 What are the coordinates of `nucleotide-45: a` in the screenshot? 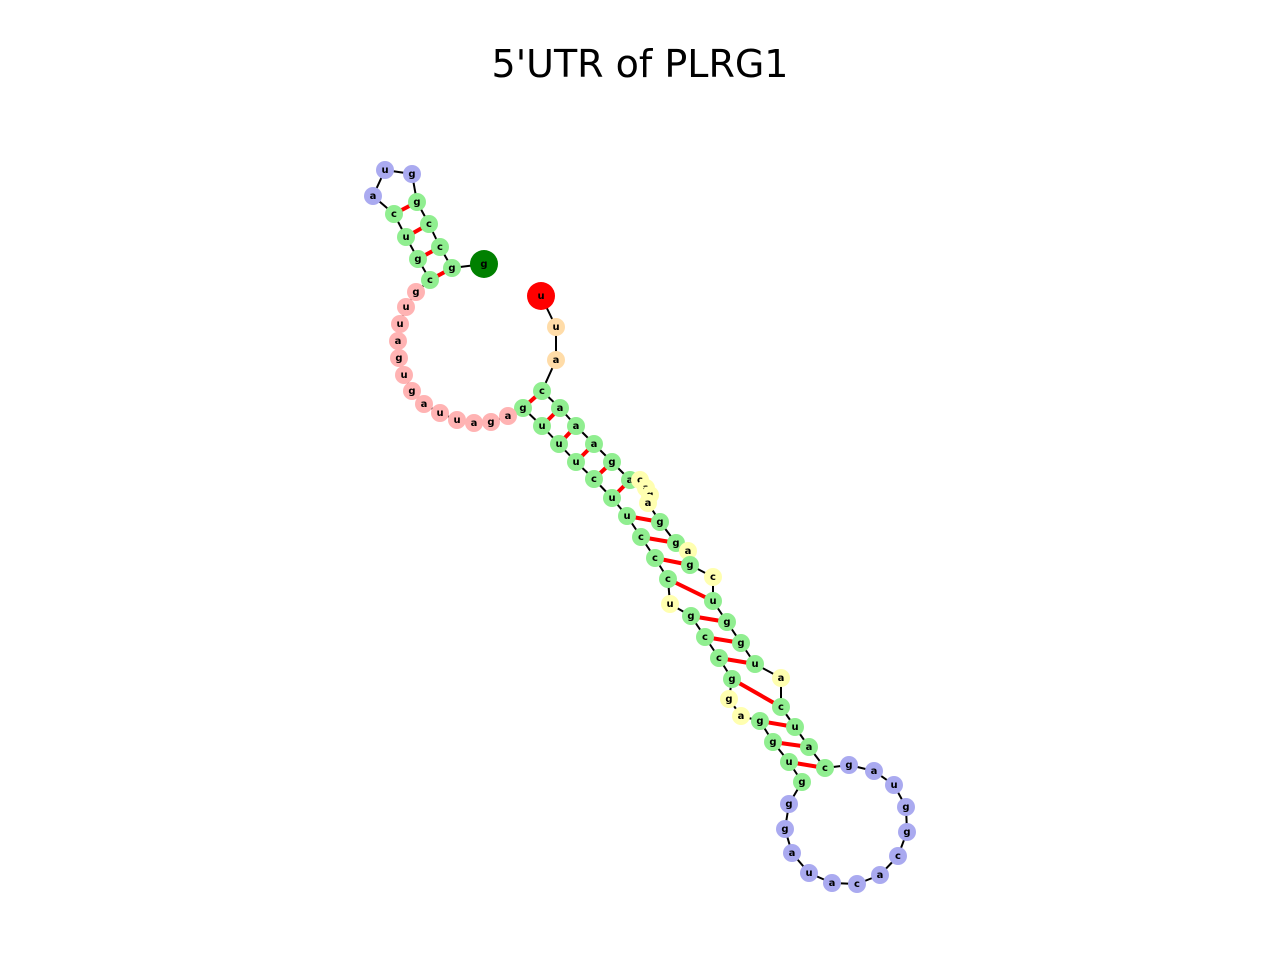 It's located at (741, 716).